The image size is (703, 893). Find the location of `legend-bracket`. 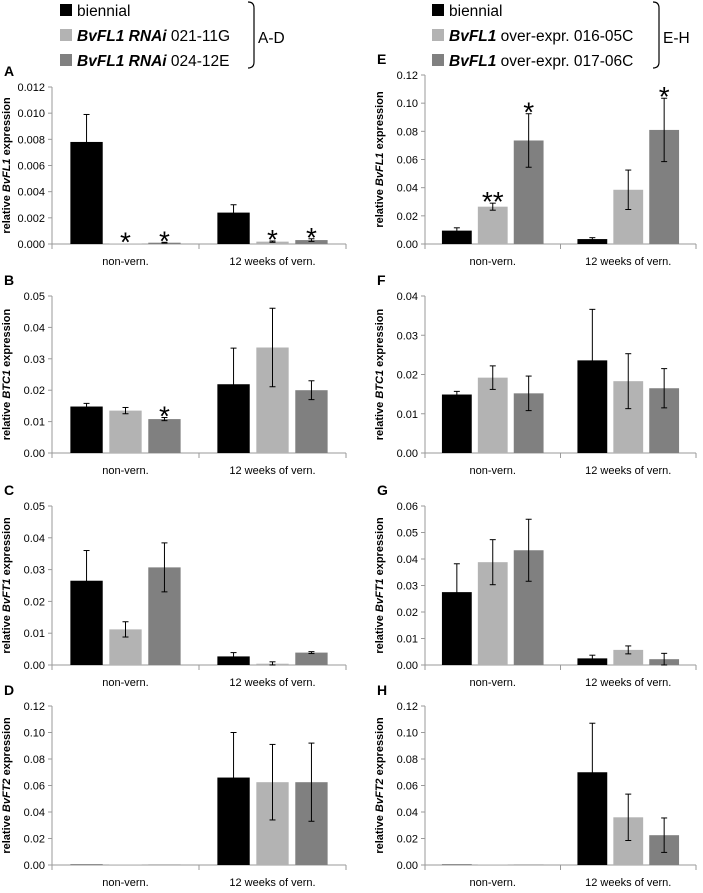

legend-bracket is located at coordinates (251, 35).